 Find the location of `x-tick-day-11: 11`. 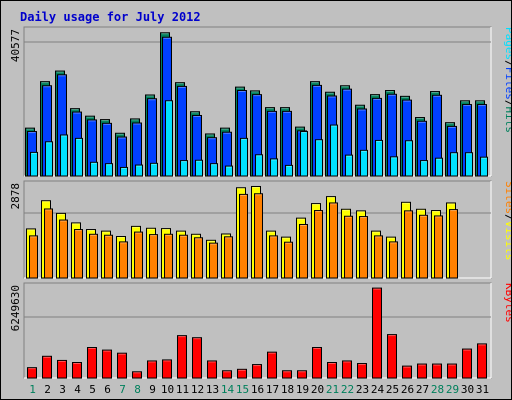

x-tick-day-11: 11 is located at coordinates (182, 389).